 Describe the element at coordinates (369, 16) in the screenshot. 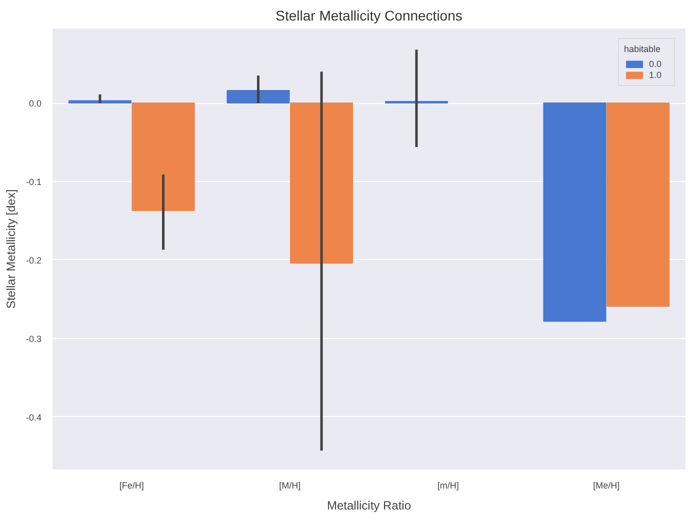

I see `chart-title: Stellar Metallicity Connections` at that location.